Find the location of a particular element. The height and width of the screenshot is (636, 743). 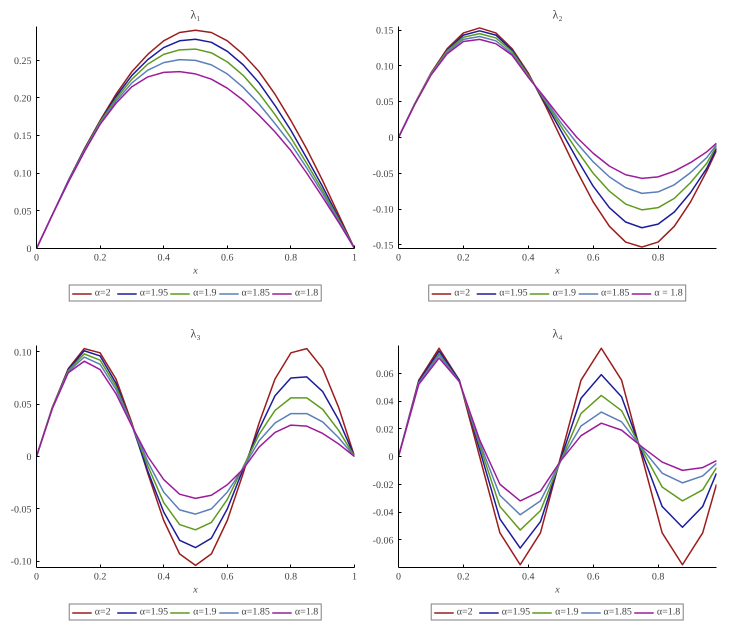

y-tick-label: -0.02 is located at coordinates (383, 485).